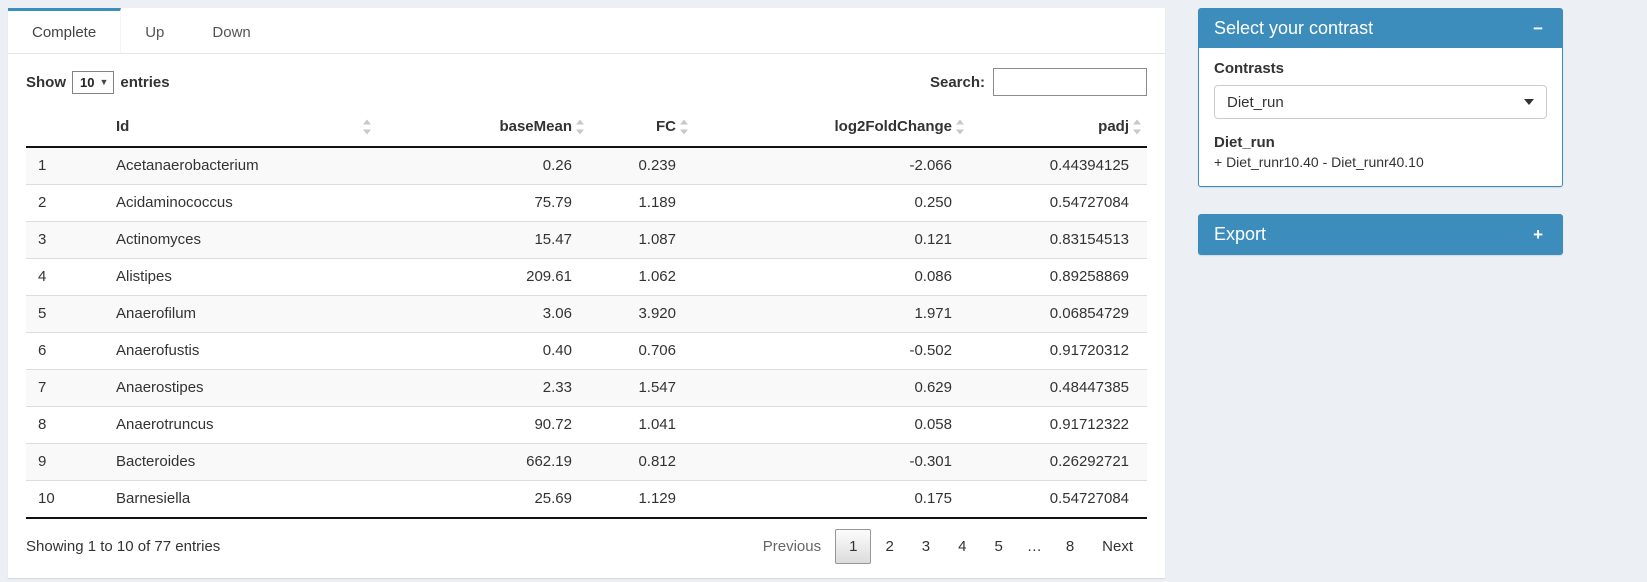 The image size is (1647, 582). I want to click on header-basemean: baseMean, so click(483, 128).